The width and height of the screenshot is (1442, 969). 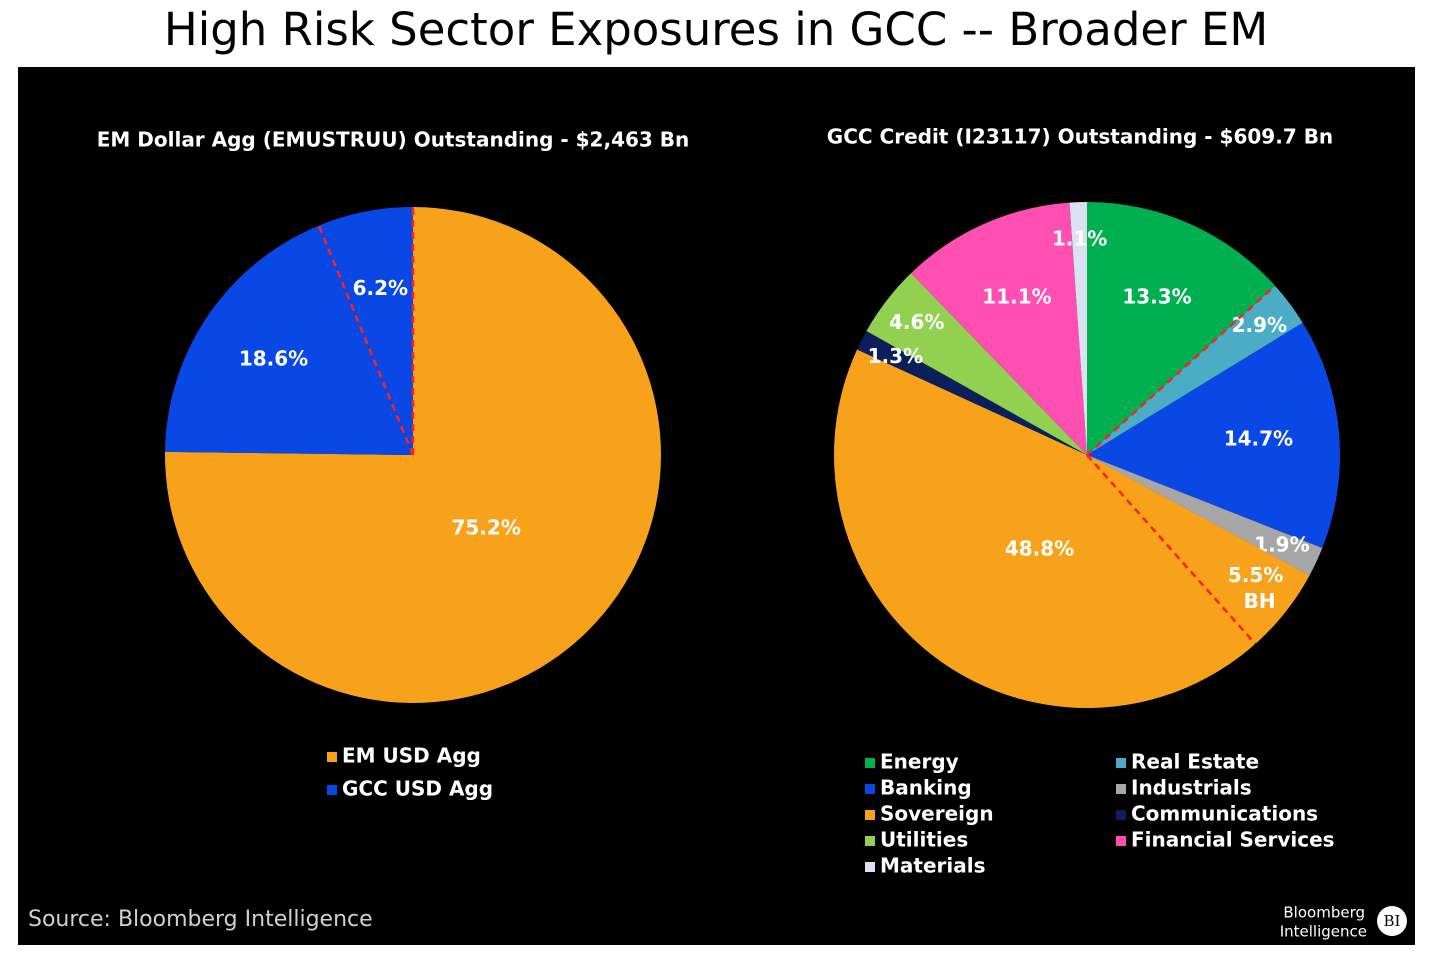 What do you see at coordinates (1016, 296) in the screenshot?
I see `value-label: 11.1%` at bounding box center [1016, 296].